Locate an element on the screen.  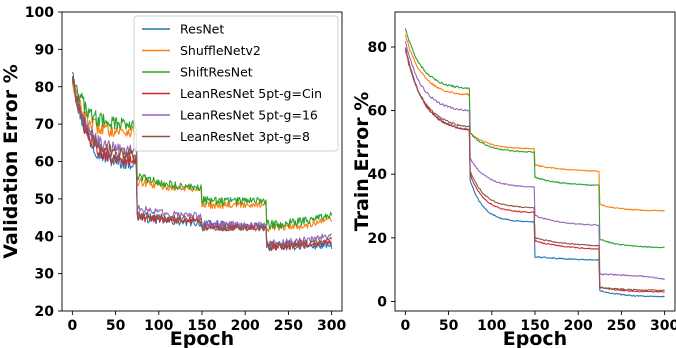
legend-item-resnet: ResNet is located at coordinates (183, 29).